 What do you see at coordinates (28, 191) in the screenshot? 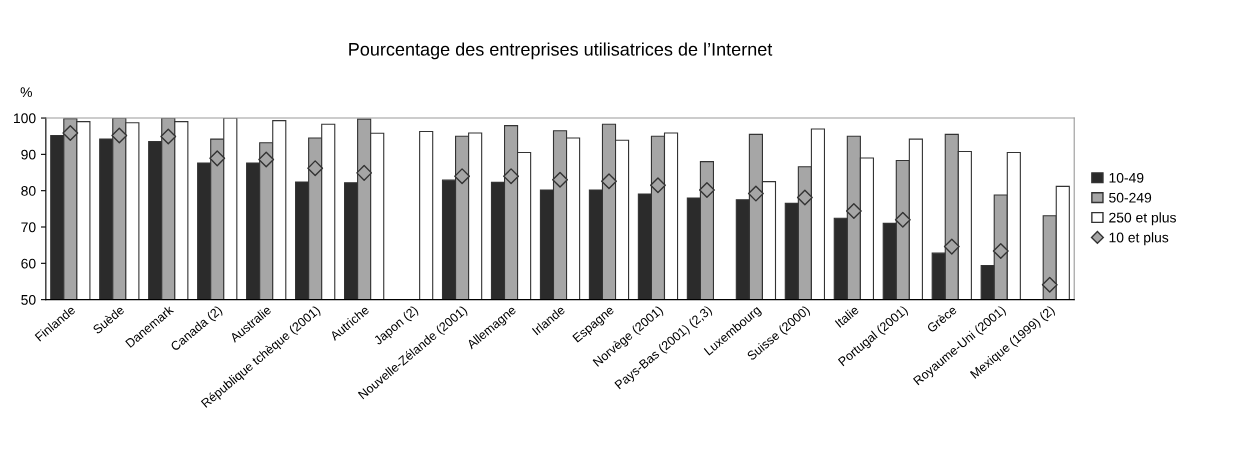
I see `y-tick-label: 80` at bounding box center [28, 191].